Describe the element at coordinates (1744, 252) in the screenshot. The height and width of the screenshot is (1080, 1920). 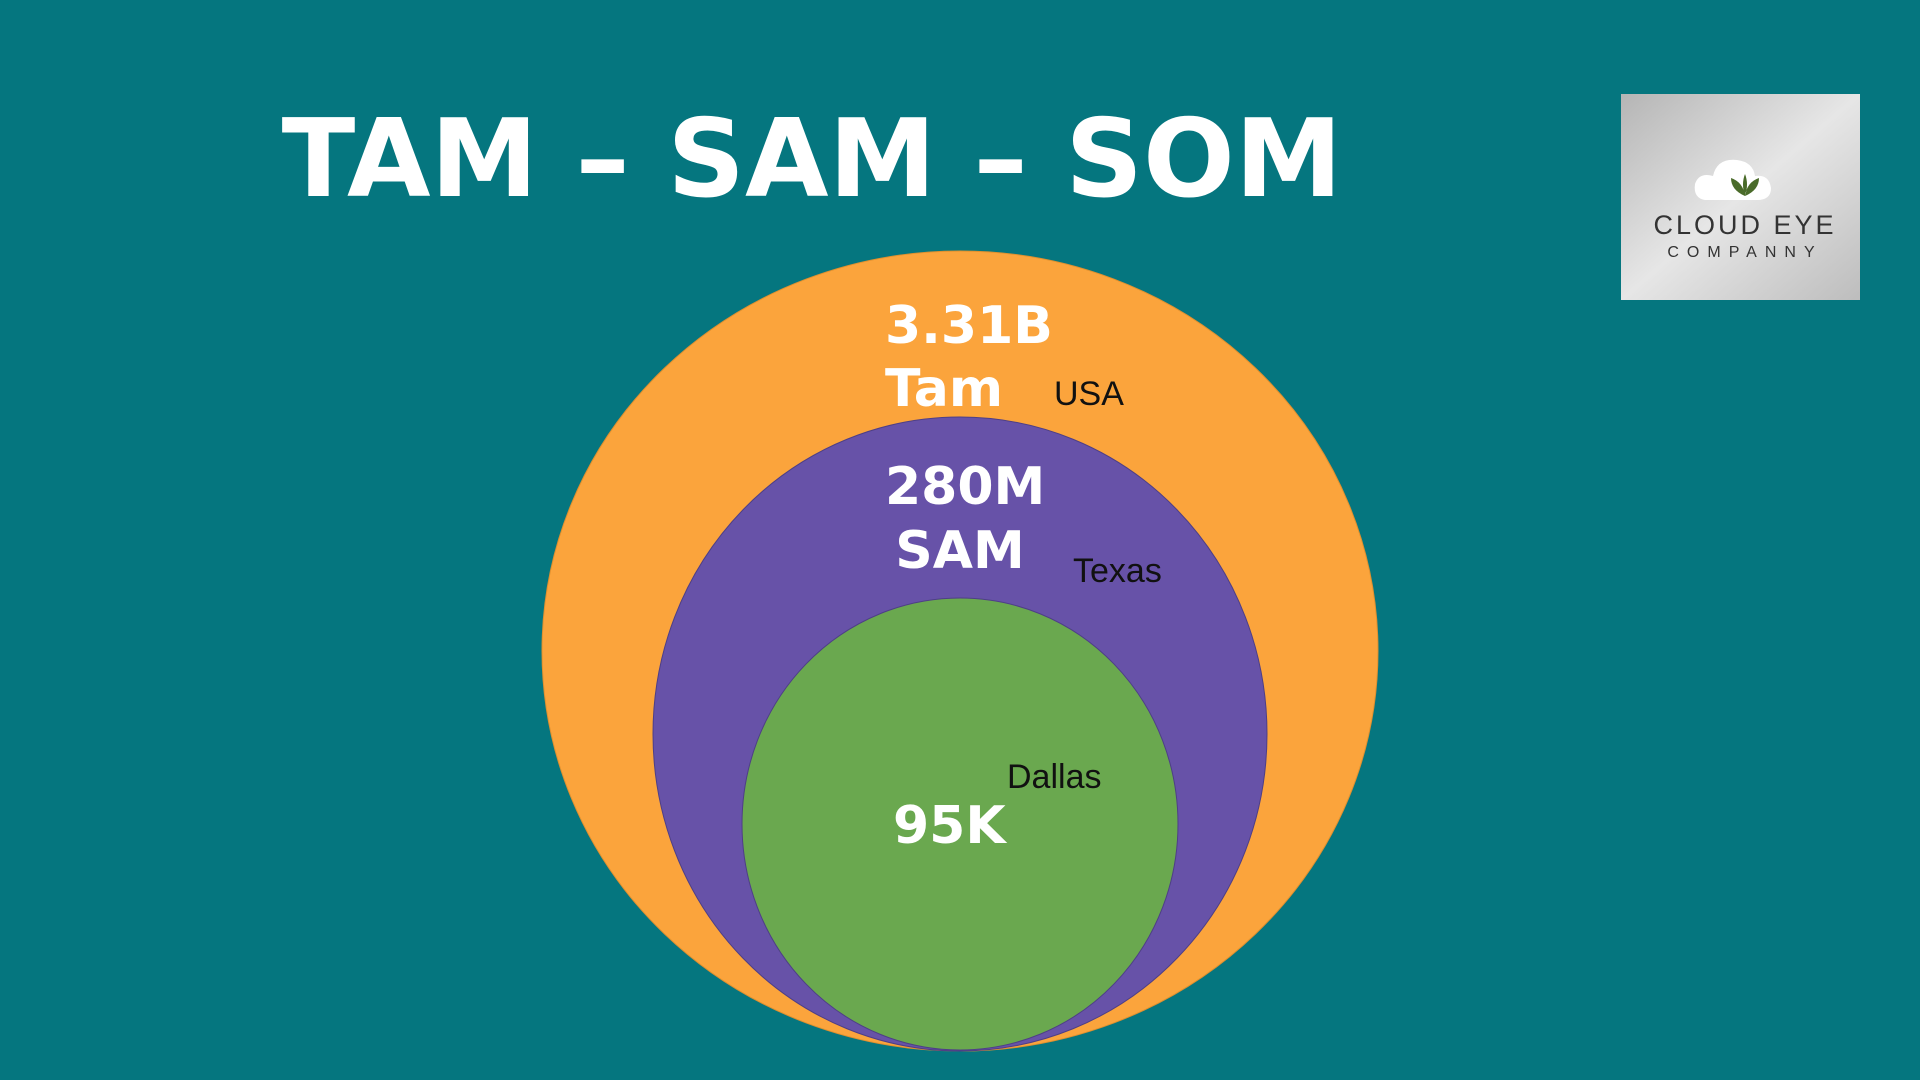
I see `logo-line2: COMPANNY` at that location.